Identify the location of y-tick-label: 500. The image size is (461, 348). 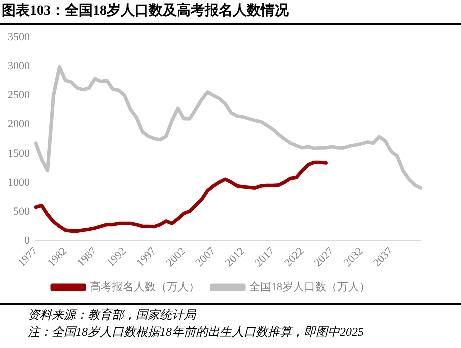
(22, 212).